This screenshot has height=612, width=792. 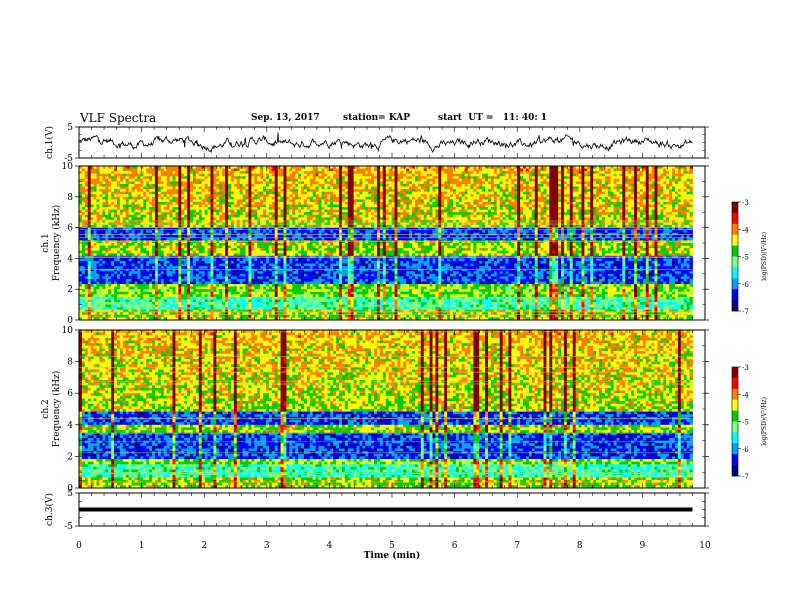 What do you see at coordinates (56, 243) in the screenshot?
I see `y-axis-label-frequency: Frequency (kHz)` at bounding box center [56, 243].